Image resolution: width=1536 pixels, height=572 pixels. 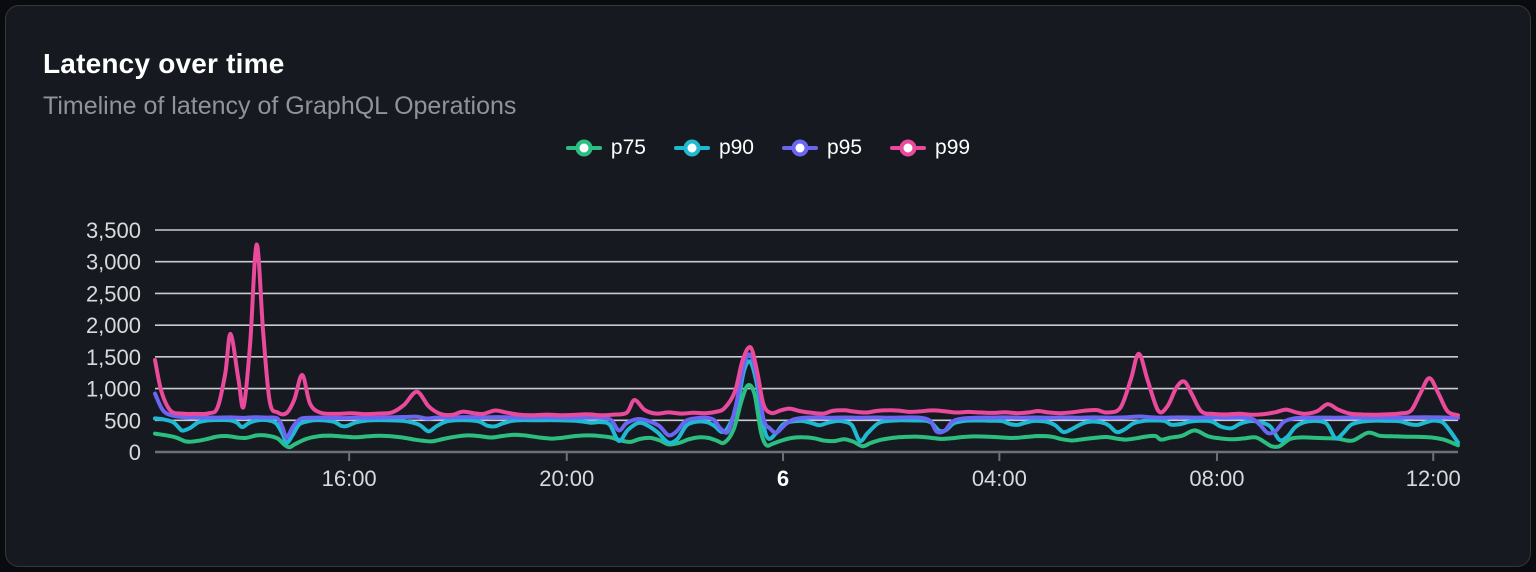 I want to click on x-axis-label: 6, so click(x=783, y=478).